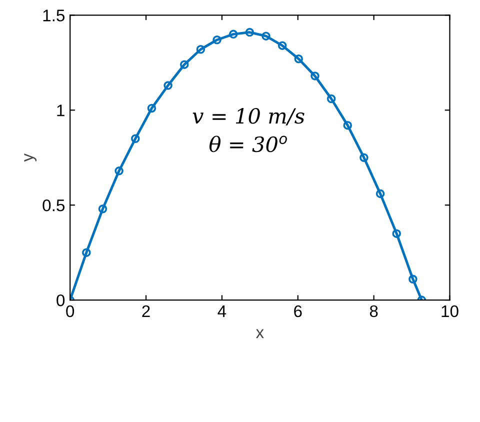 The width and height of the screenshot is (480, 422). Describe the element at coordinates (260, 333) in the screenshot. I see `x-axis-title: x` at that location.